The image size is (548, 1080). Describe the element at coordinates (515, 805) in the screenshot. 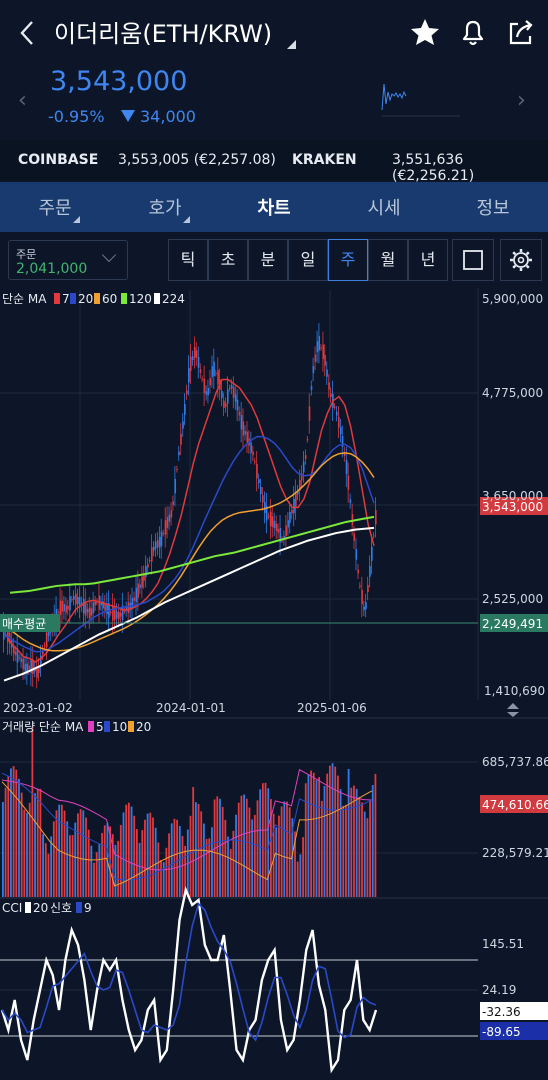

I see `volume-current-text: 474,610.665` at that location.